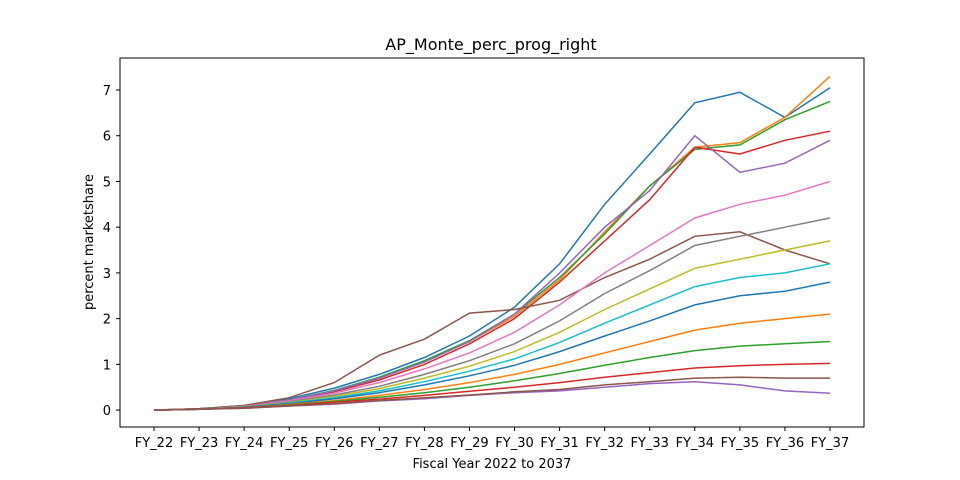  What do you see at coordinates (492, 464) in the screenshot?
I see `x-axis-label: Fiscal Year 2022 to 2037` at bounding box center [492, 464].